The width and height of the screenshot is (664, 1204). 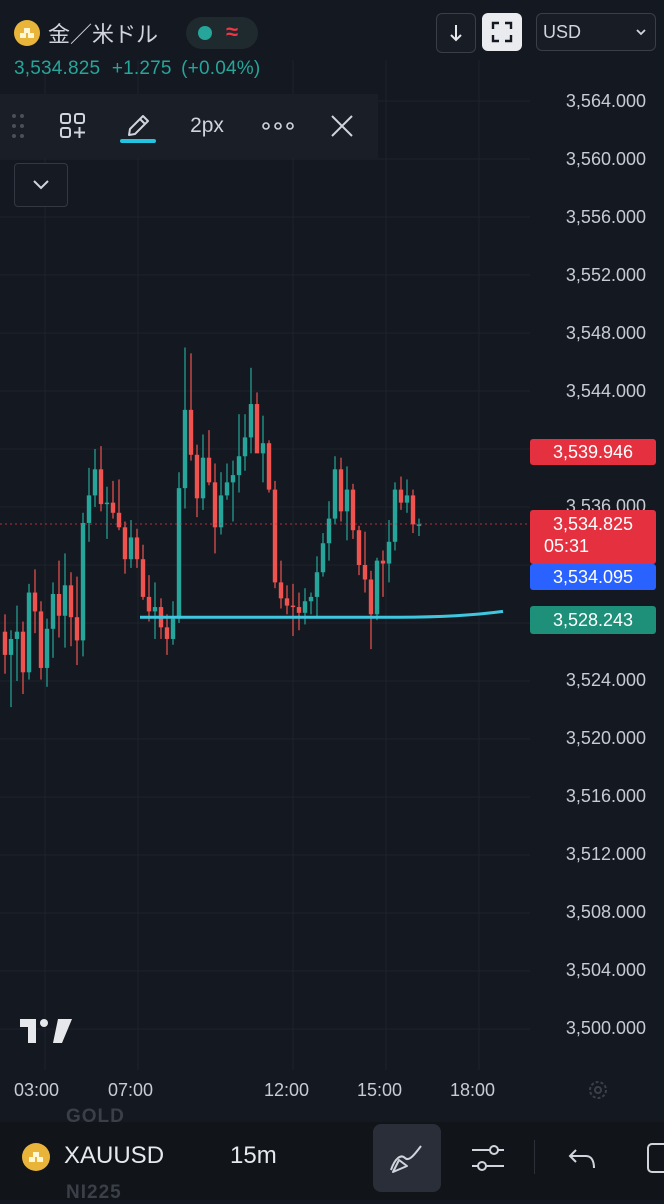 I want to click on drawing-toolbar: 2px, so click(x=189, y=126).